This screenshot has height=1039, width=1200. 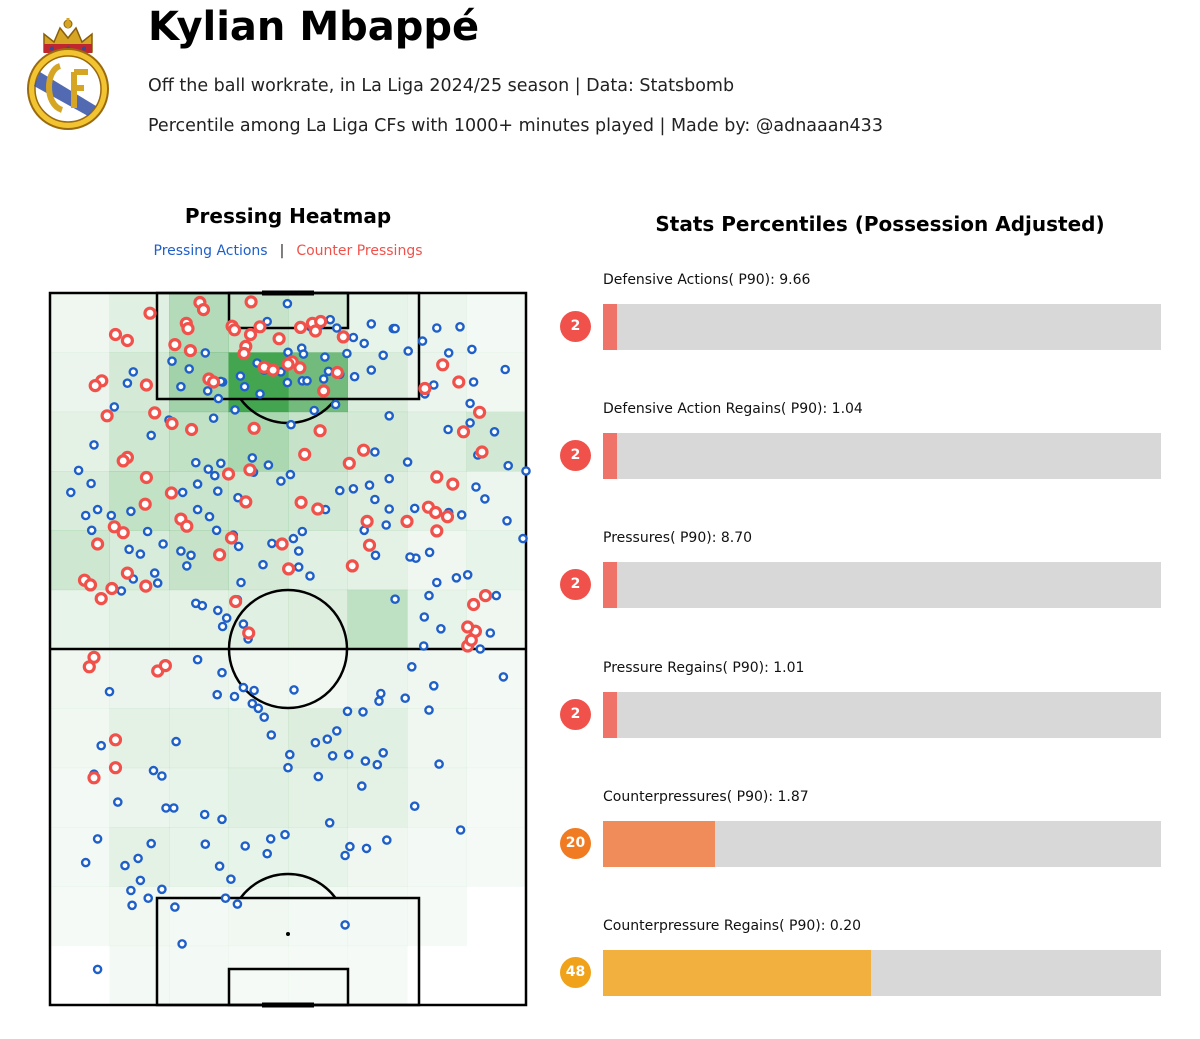 What do you see at coordinates (68, 74) in the screenshot?
I see `real-madrid-crest-icon` at bounding box center [68, 74].